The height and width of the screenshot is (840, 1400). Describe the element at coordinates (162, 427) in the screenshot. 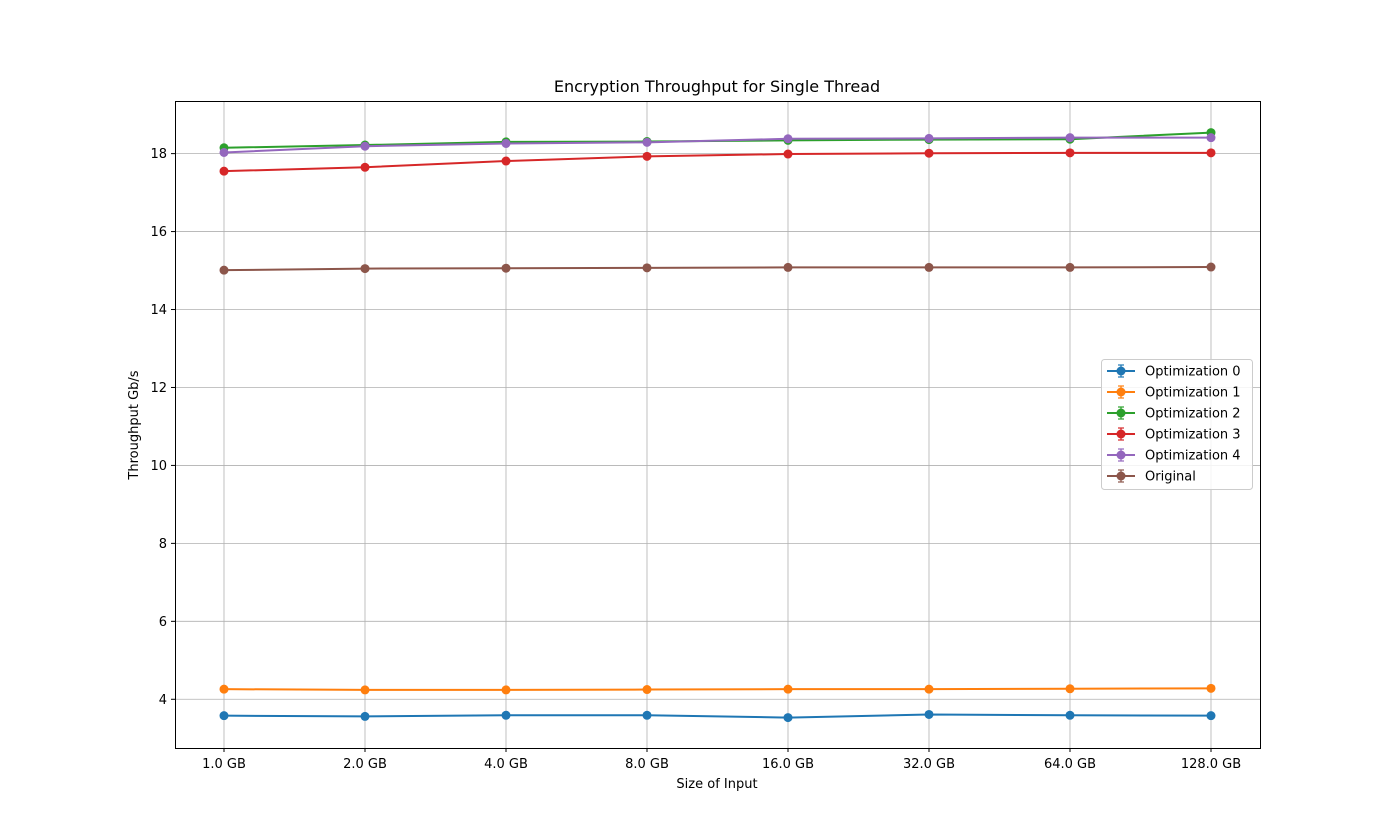

I see `y-axis-ticks: 4 6 8 10 12 14 16 18` at that location.